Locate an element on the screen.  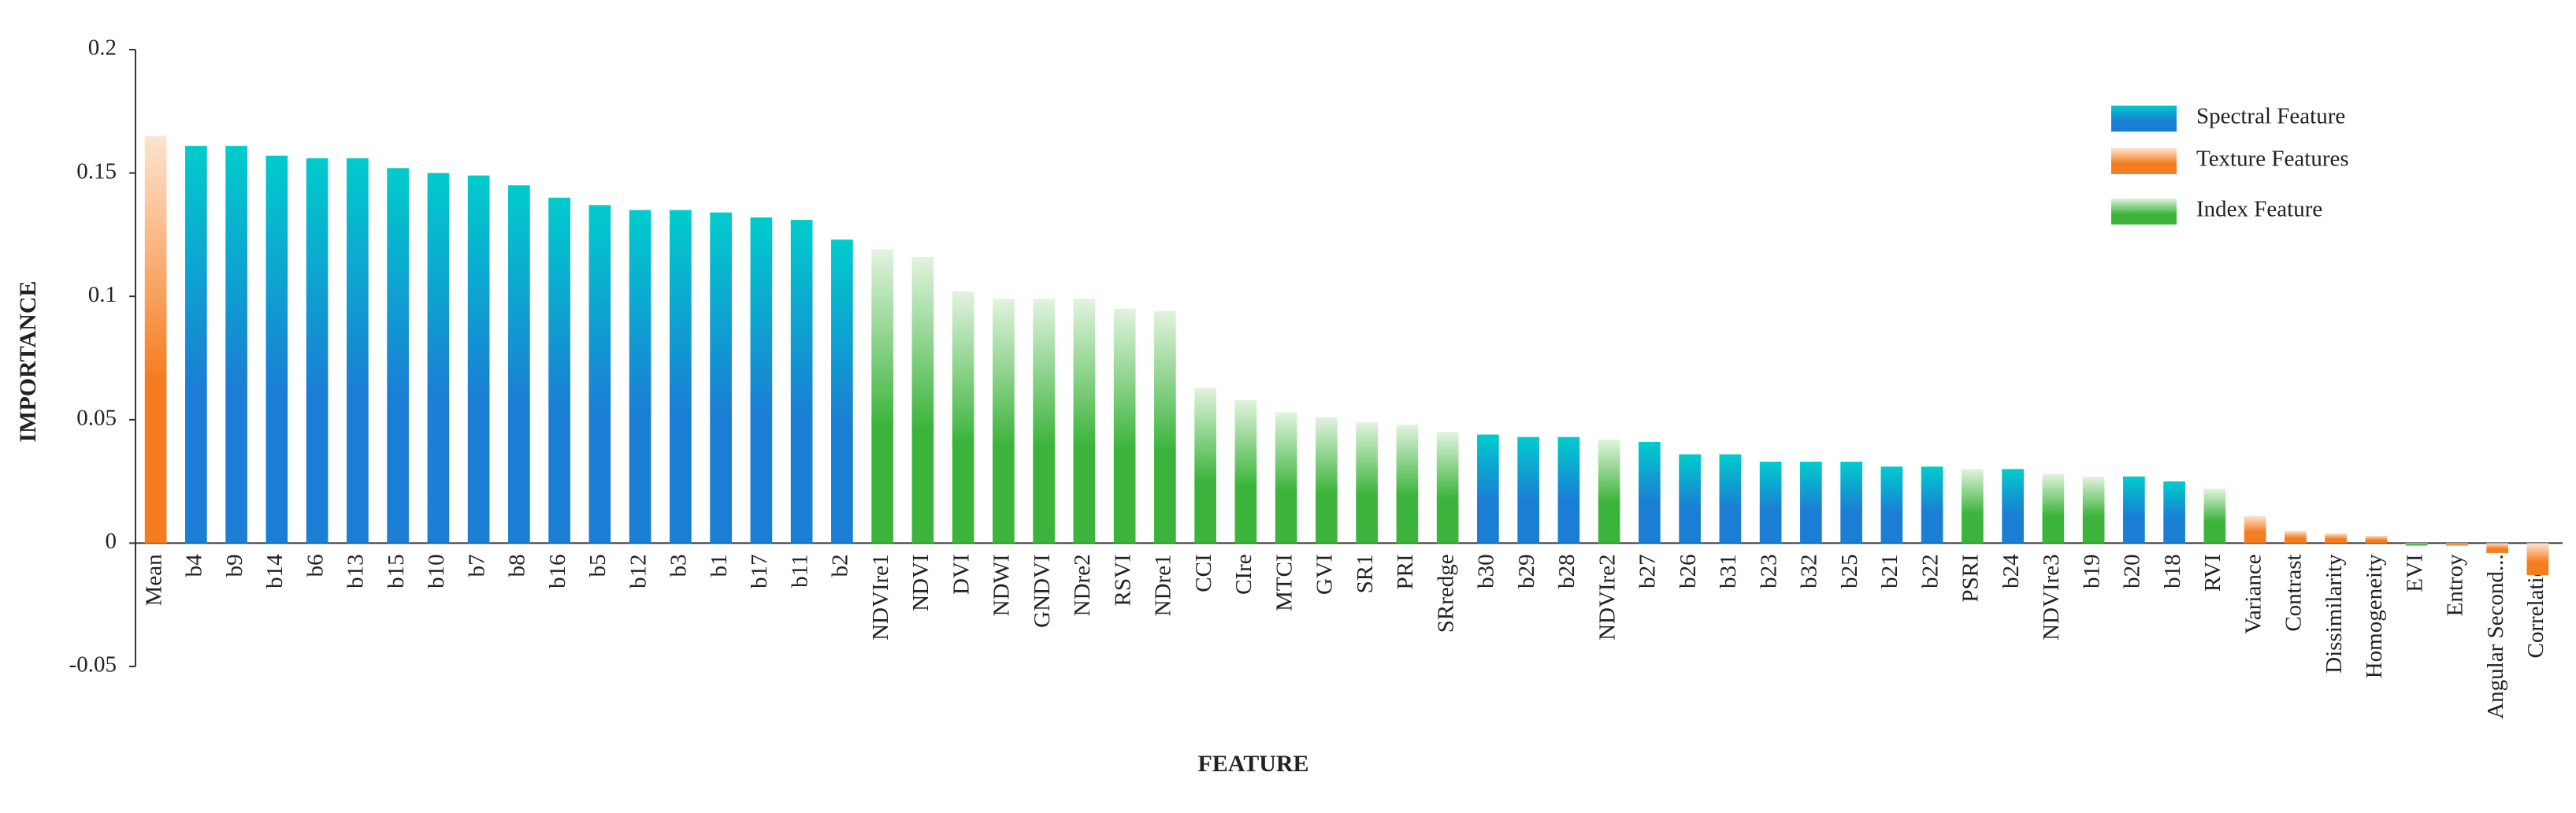
x-tick-label: b7 is located at coordinates (476, 565).